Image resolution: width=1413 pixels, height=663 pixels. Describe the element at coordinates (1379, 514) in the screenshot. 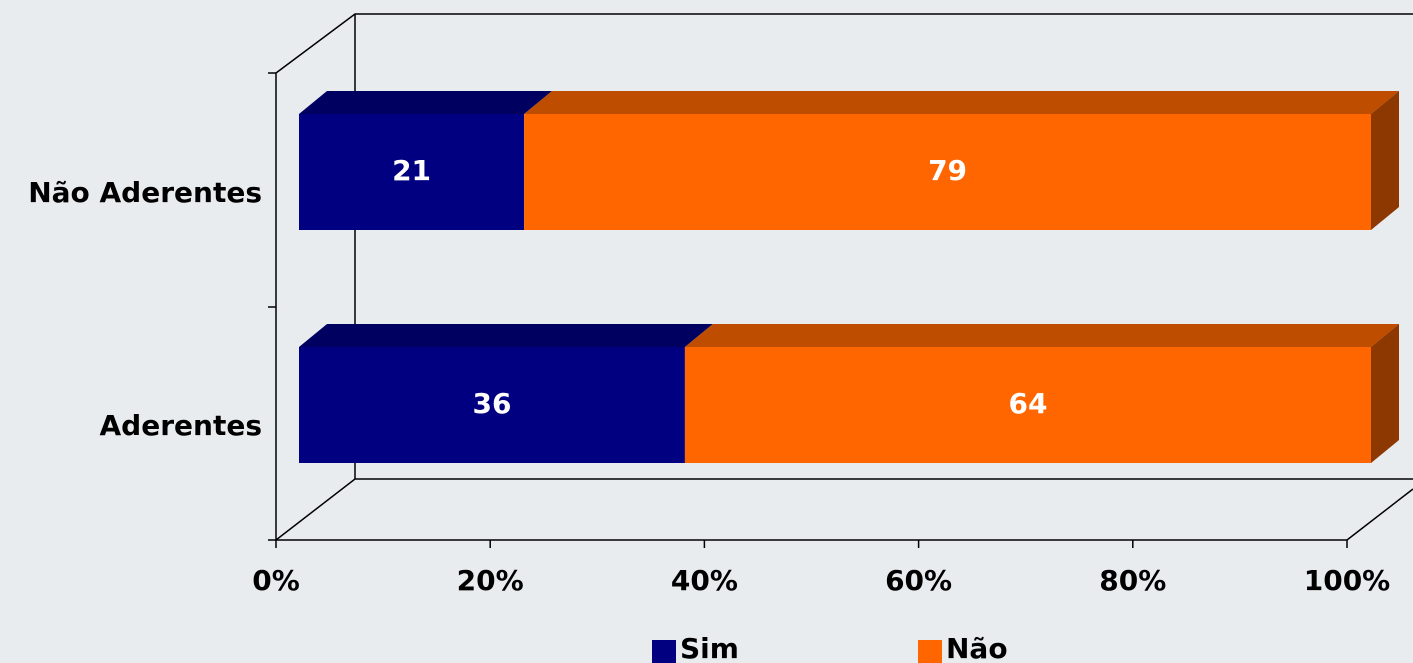

I see `floor-right` at that location.